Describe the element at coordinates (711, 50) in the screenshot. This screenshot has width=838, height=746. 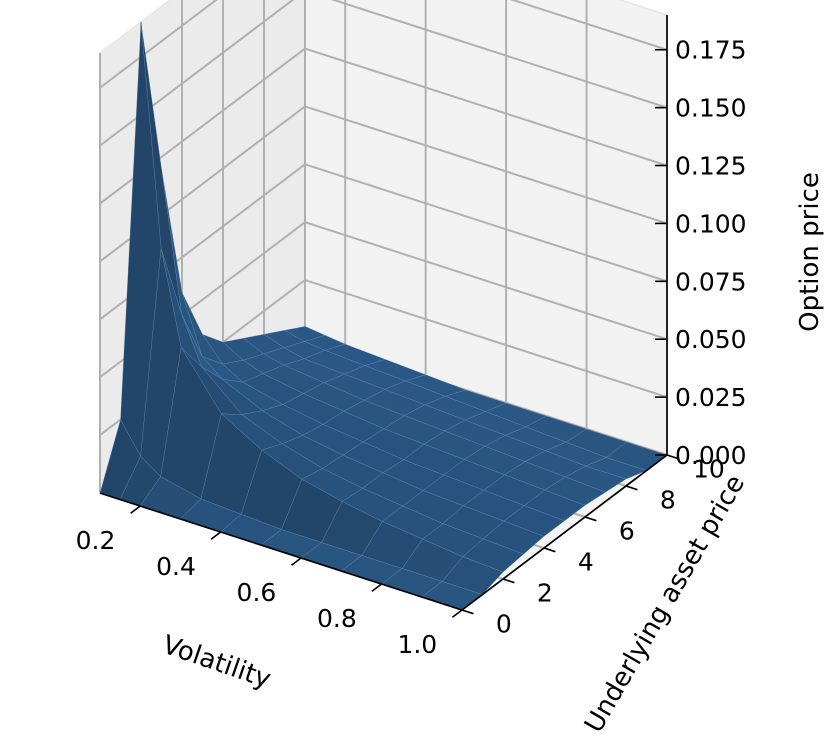
I see `z-tick-label: 0.175` at that location.